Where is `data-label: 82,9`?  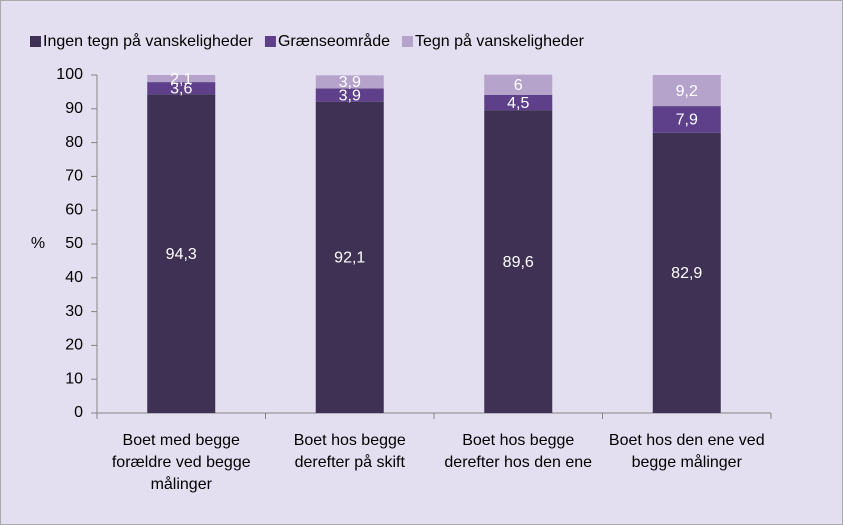
data-label: 82,9 is located at coordinates (686, 273).